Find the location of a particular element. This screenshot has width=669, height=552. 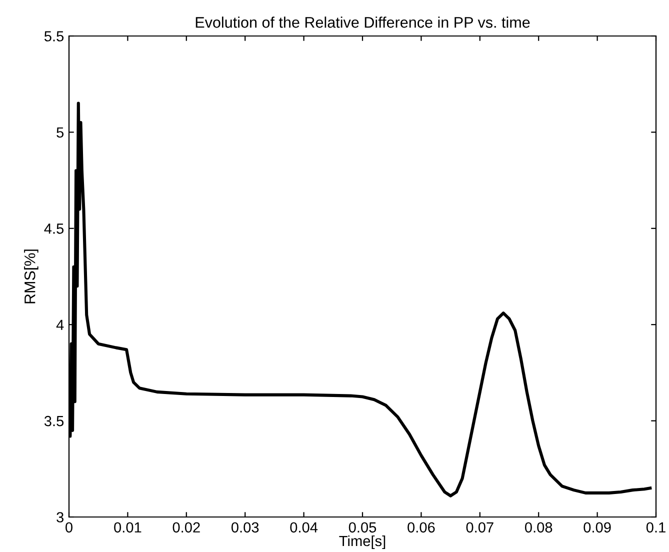

y-axis-title: RMS[%] is located at coordinates (31, 277).